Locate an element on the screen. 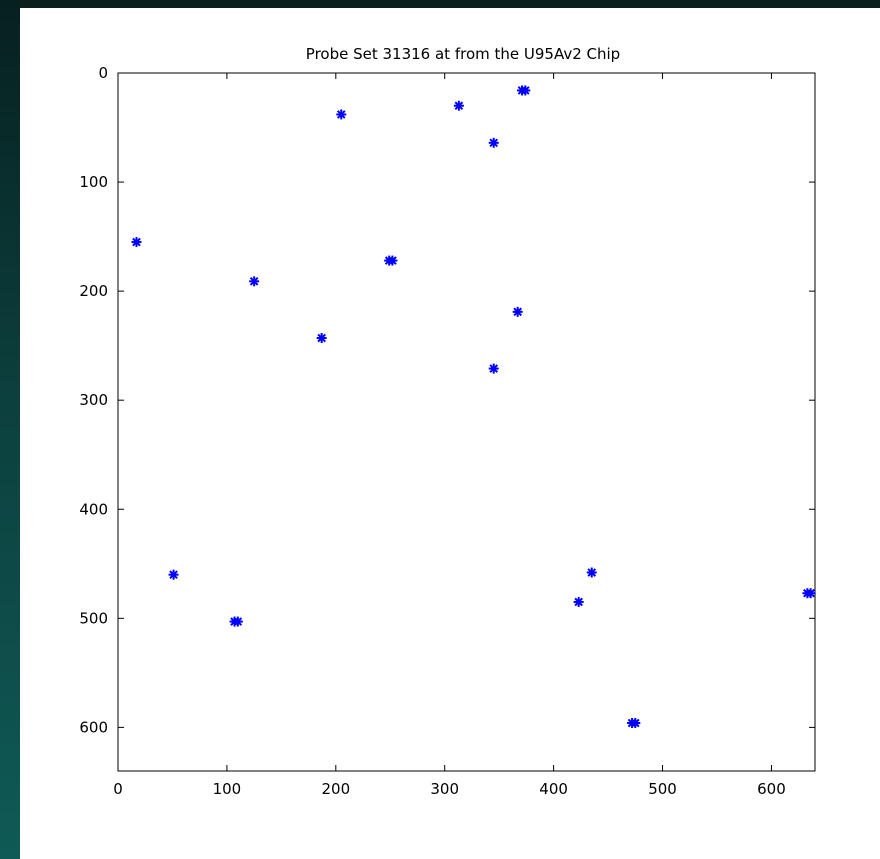 The width and height of the screenshot is (880, 859). x-tick-label: 300 is located at coordinates (444, 789).